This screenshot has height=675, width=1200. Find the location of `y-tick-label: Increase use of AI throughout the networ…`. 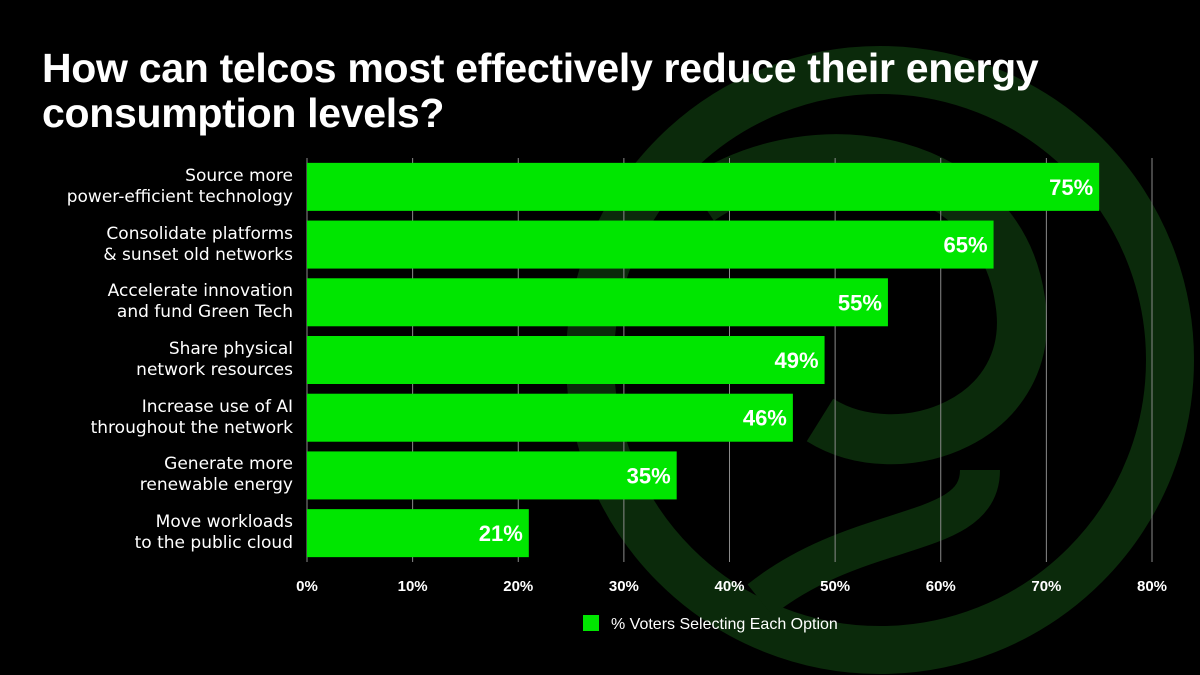

y-tick-label: Increase use of AI throughout the networ… is located at coordinates (191, 417).